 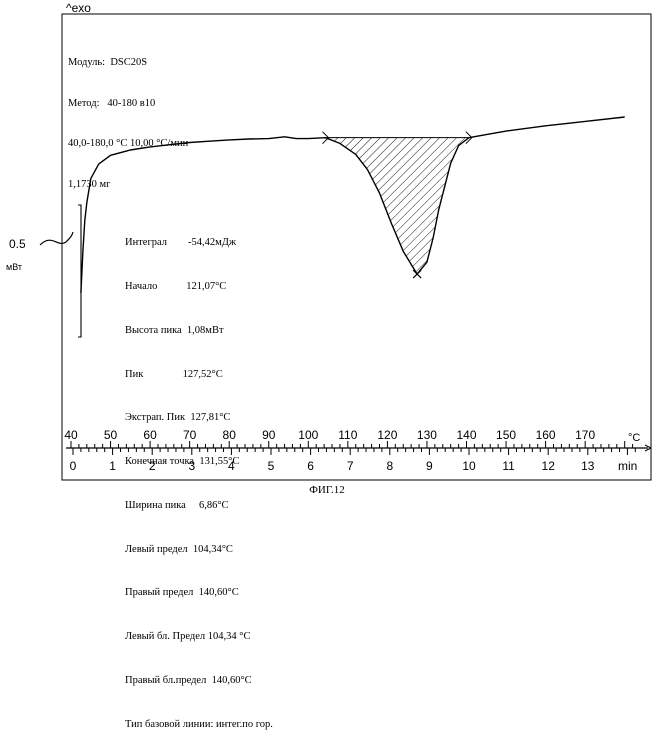 What do you see at coordinates (73, 466) in the screenshot?
I see `time-tick-label: 0` at bounding box center [73, 466].